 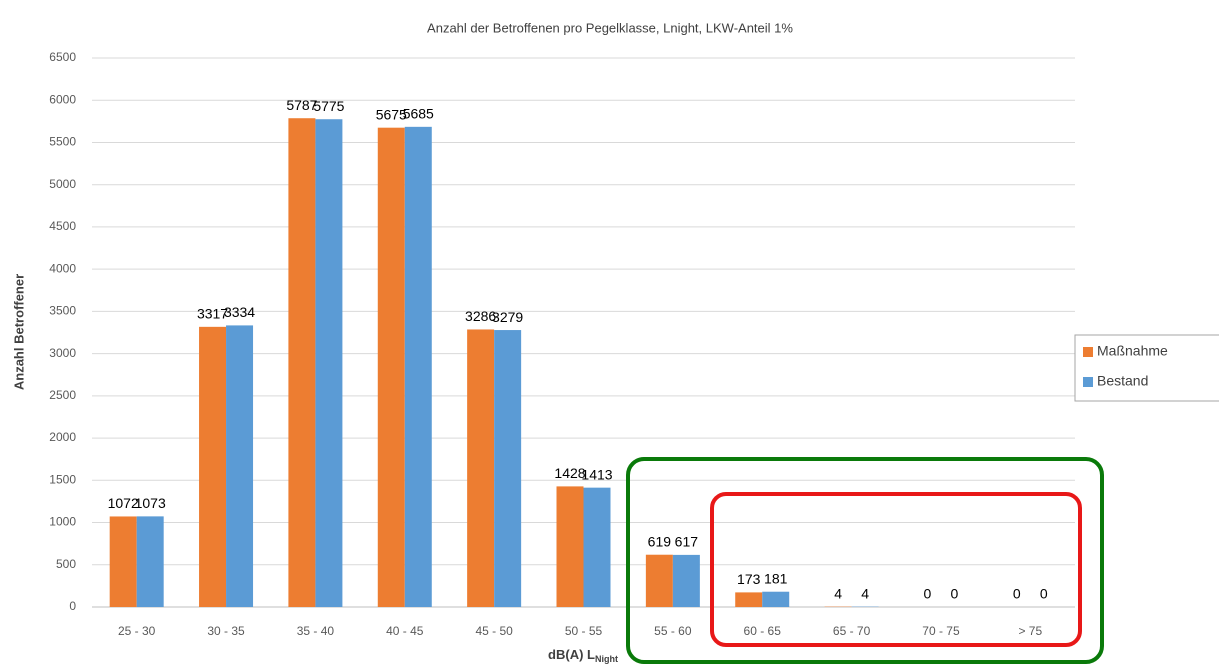 I want to click on y-tick-label: 1500, so click(x=62, y=479).